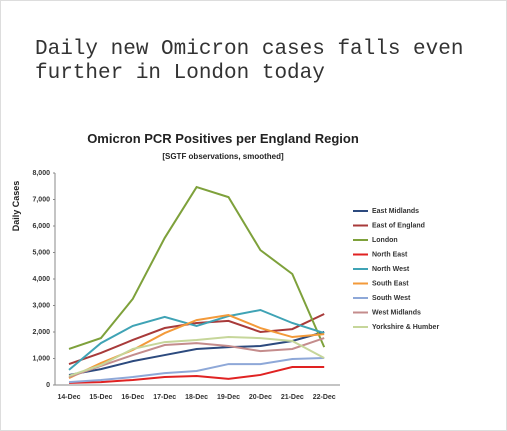 This screenshot has height=431, width=507. What do you see at coordinates (391, 298) in the screenshot?
I see `legend-label: South West` at bounding box center [391, 298].